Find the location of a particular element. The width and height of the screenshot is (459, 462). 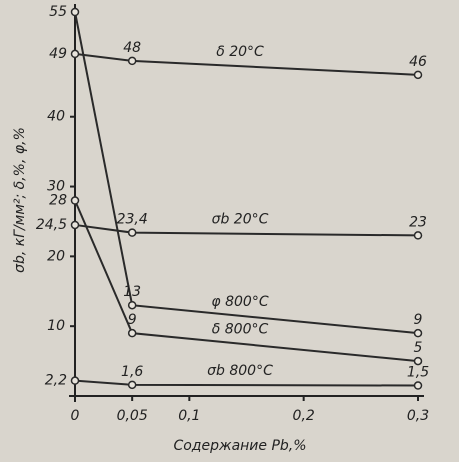

value-label: 49 is located at coordinates (58, 54).